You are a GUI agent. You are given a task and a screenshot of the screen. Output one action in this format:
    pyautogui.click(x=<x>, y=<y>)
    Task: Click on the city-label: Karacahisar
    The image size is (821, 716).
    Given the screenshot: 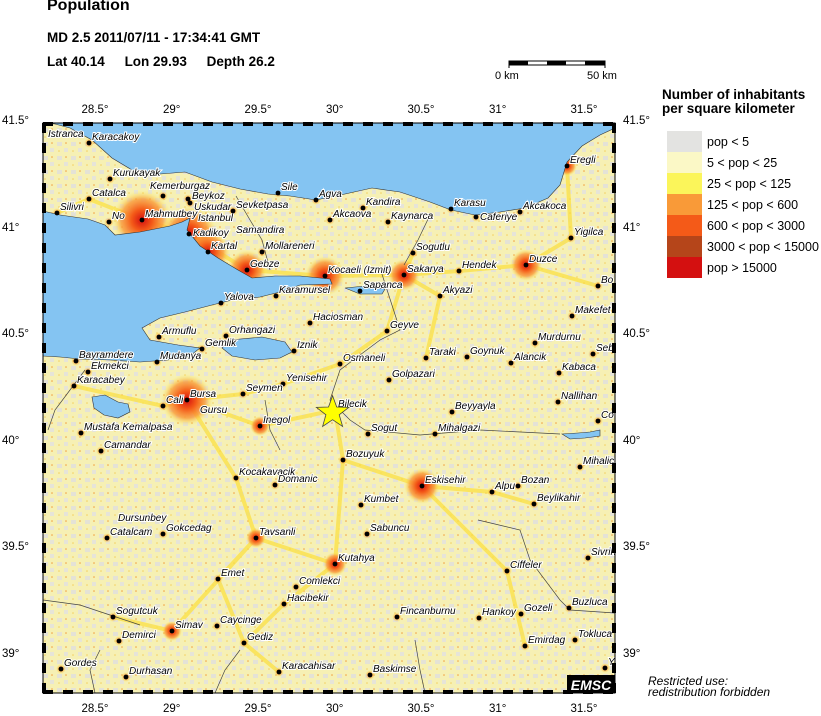 What is the action you would take?
    pyautogui.click(x=309, y=666)
    